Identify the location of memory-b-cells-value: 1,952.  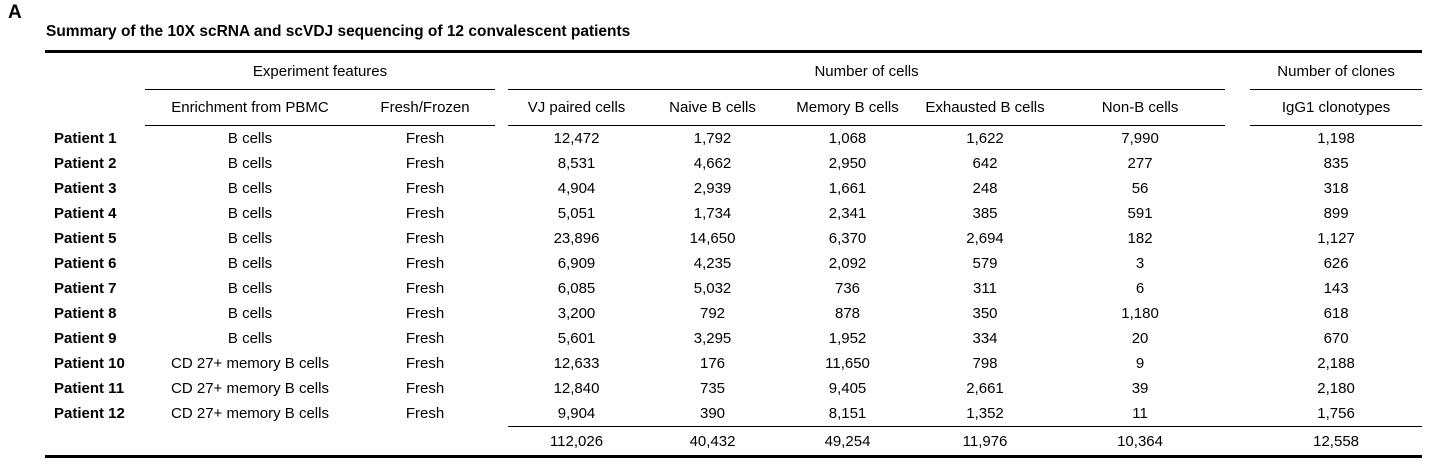
(847, 338).